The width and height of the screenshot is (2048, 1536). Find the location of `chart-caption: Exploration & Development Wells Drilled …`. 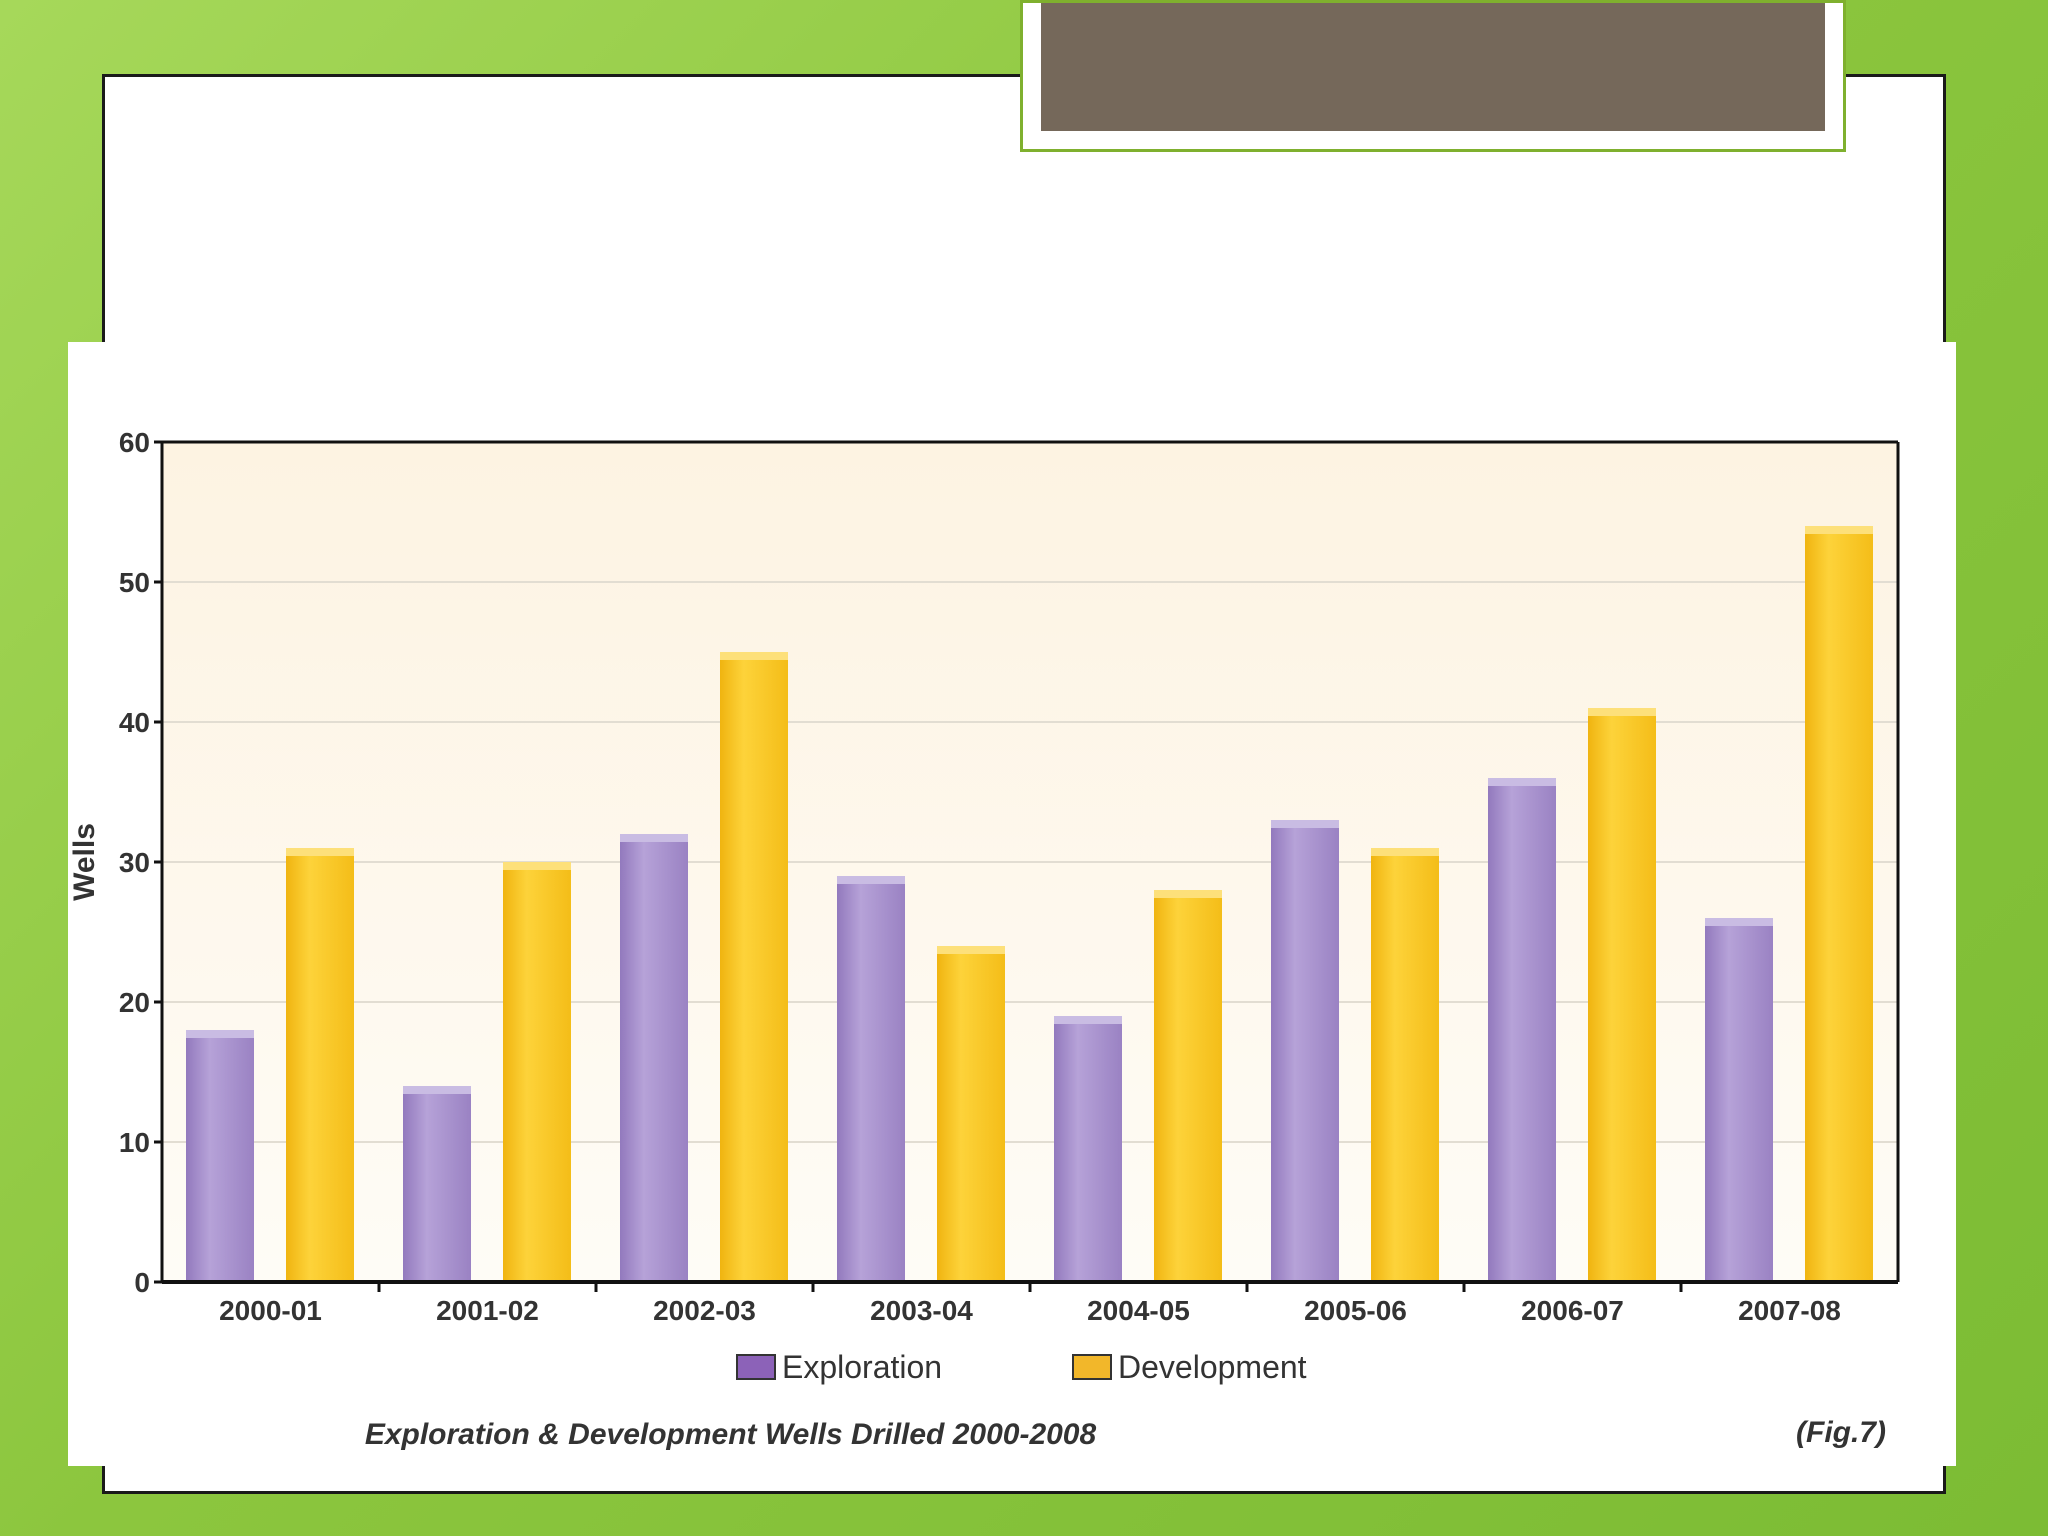

chart-caption: Exploration & Development Wells Drilled … is located at coordinates (730, 1434).